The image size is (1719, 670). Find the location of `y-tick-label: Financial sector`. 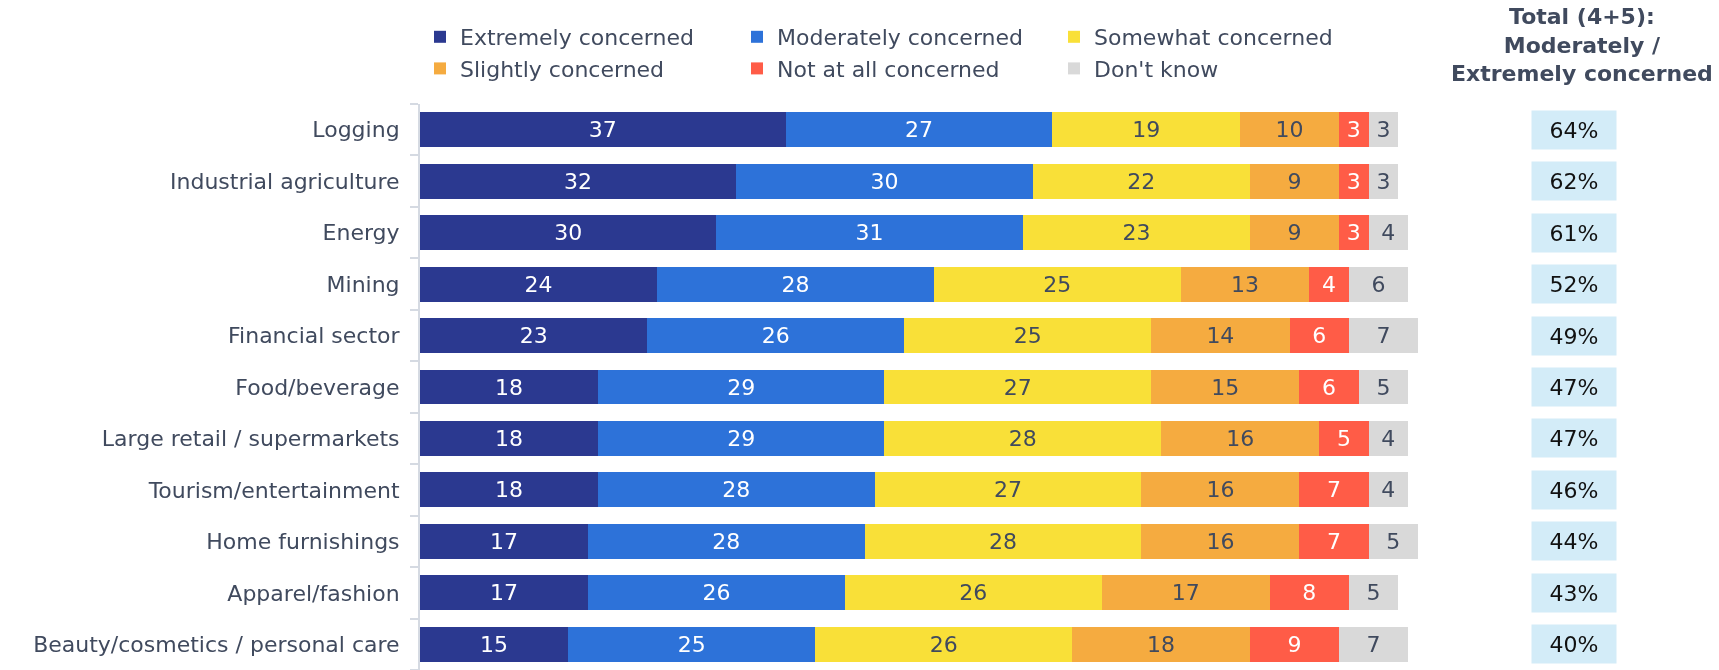

y-tick-label: Financial sector is located at coordinates (314, 336).